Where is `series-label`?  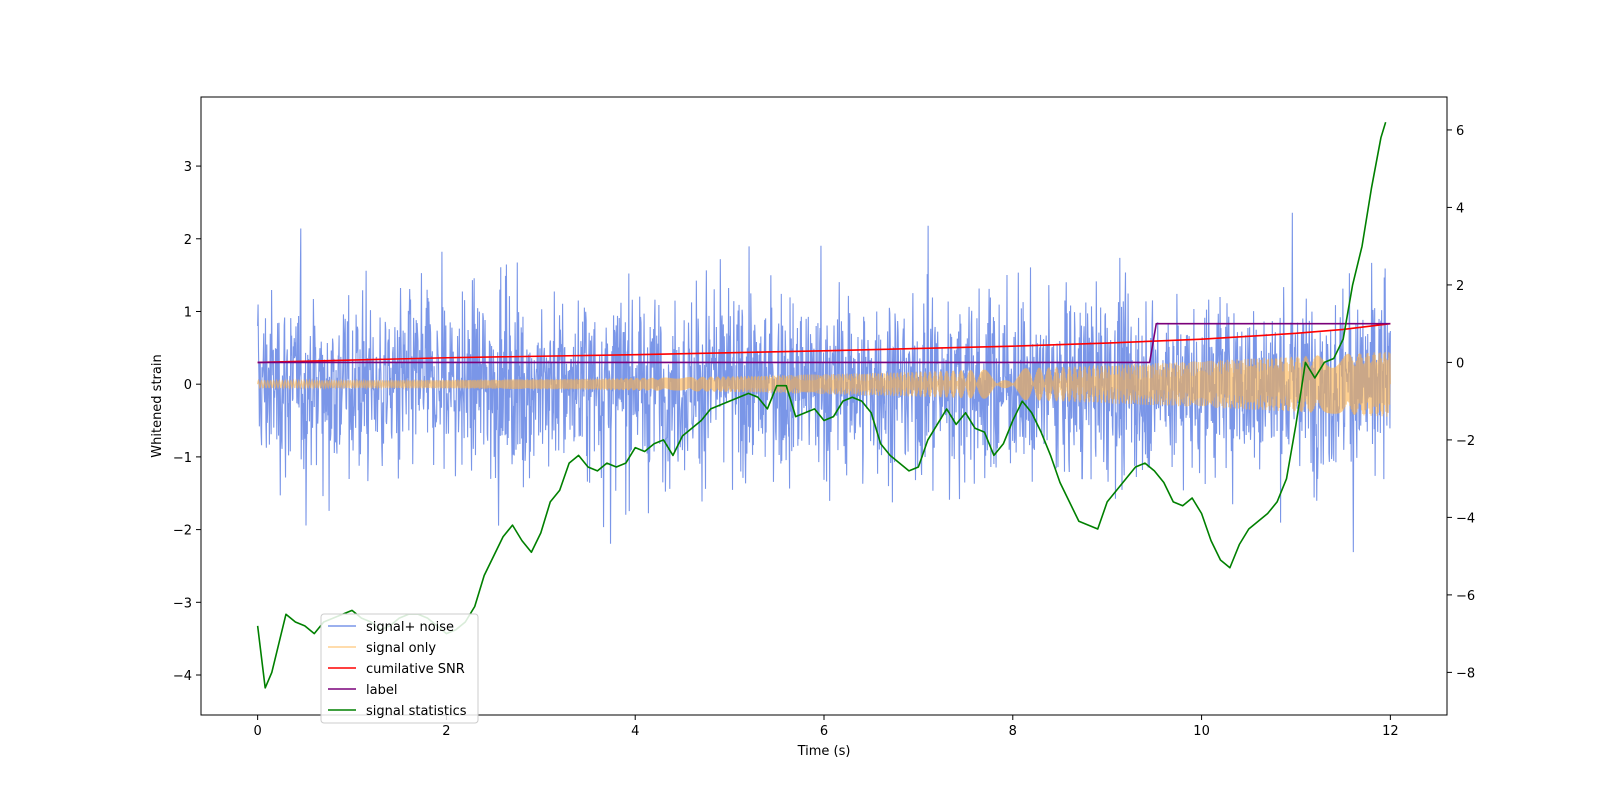
series-label is located at coordinates (824, 343).